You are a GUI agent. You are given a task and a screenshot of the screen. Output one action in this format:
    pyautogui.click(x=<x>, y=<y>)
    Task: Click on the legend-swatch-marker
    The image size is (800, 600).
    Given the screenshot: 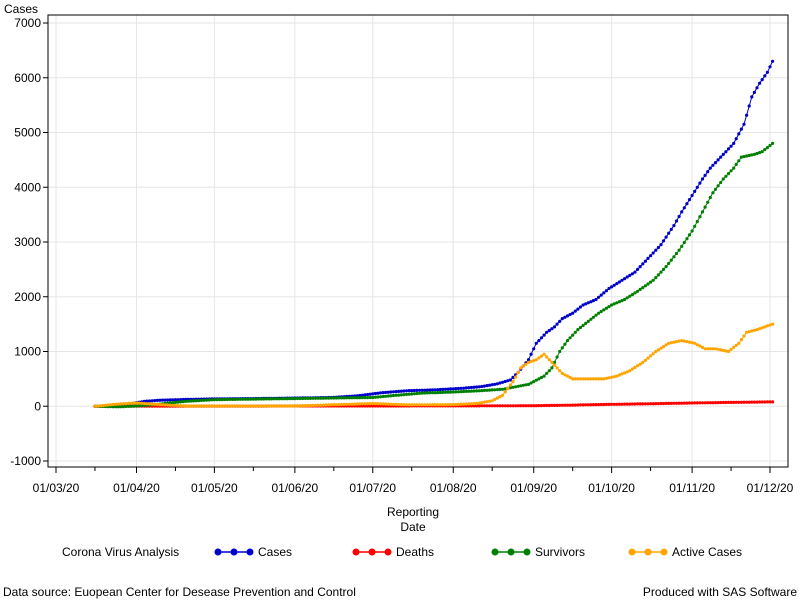 What is the action you would take?
    pyautogui.click(x=664, y=552)
    